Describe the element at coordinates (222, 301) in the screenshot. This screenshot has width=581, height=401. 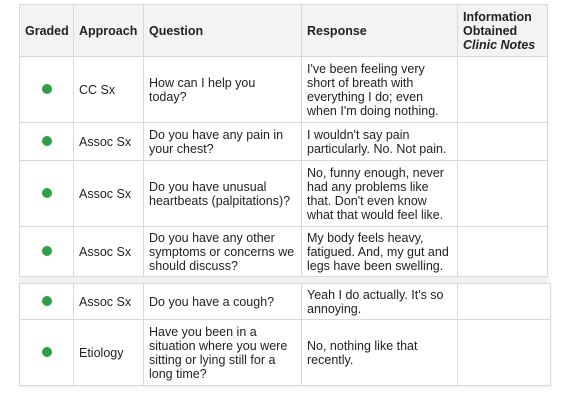
I see `question-cell: Do you have a cough?` at that location.